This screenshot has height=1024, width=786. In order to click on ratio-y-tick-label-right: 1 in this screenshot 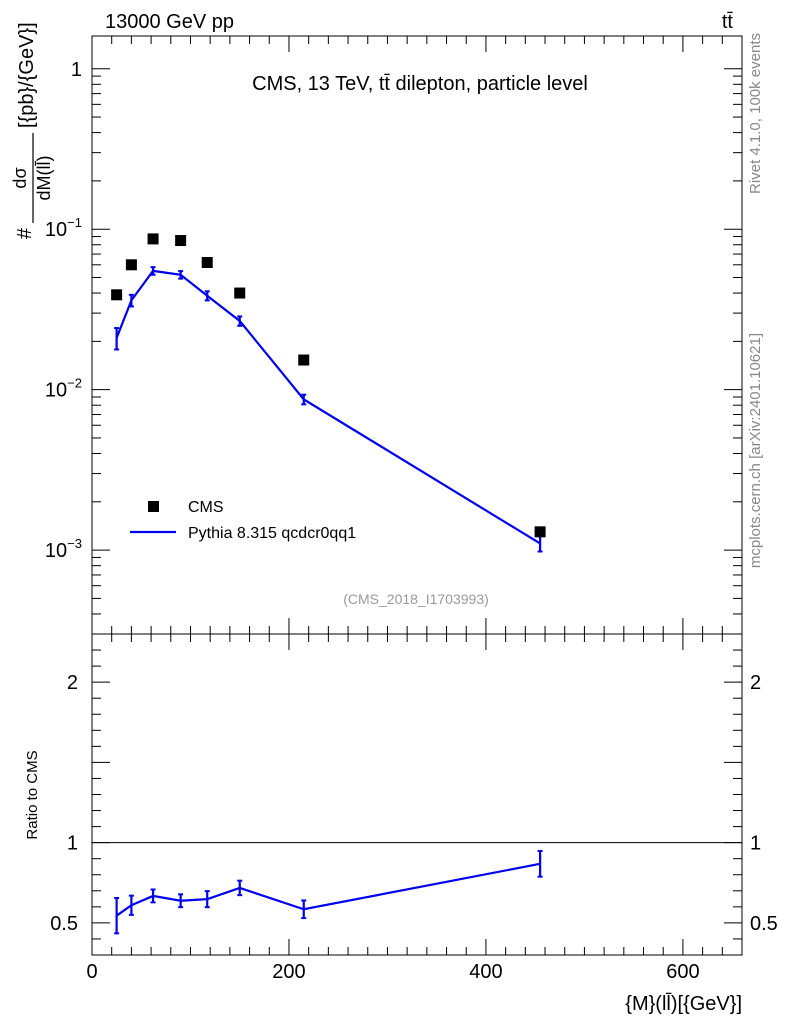, I will do `click(755, 844)`.